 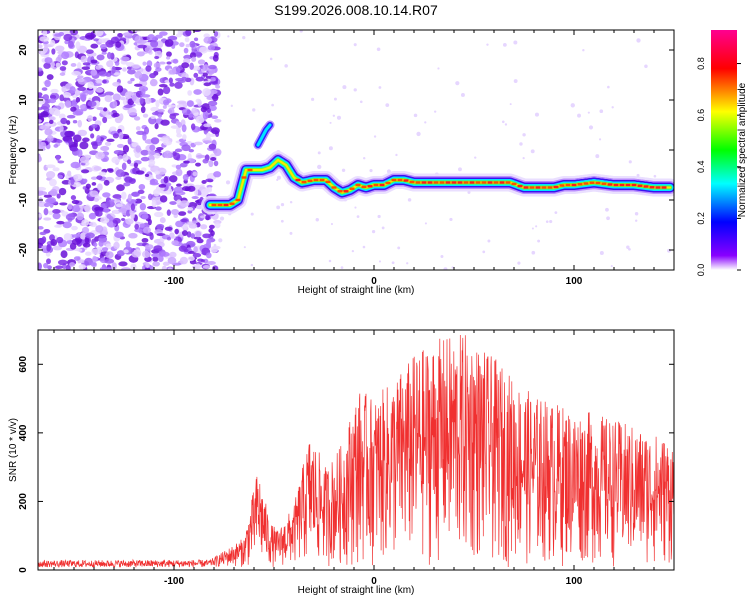 I want to click on y-tick-label: 0, so click(x=23, y=150).